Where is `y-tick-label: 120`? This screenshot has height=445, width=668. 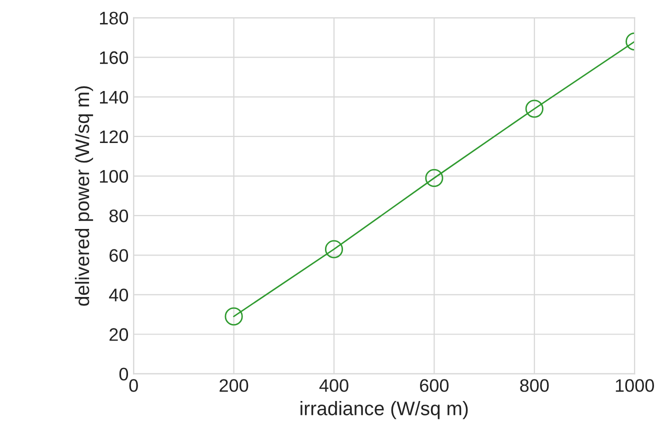 y-tick-label: 120 is located at coordinates (114, 137).